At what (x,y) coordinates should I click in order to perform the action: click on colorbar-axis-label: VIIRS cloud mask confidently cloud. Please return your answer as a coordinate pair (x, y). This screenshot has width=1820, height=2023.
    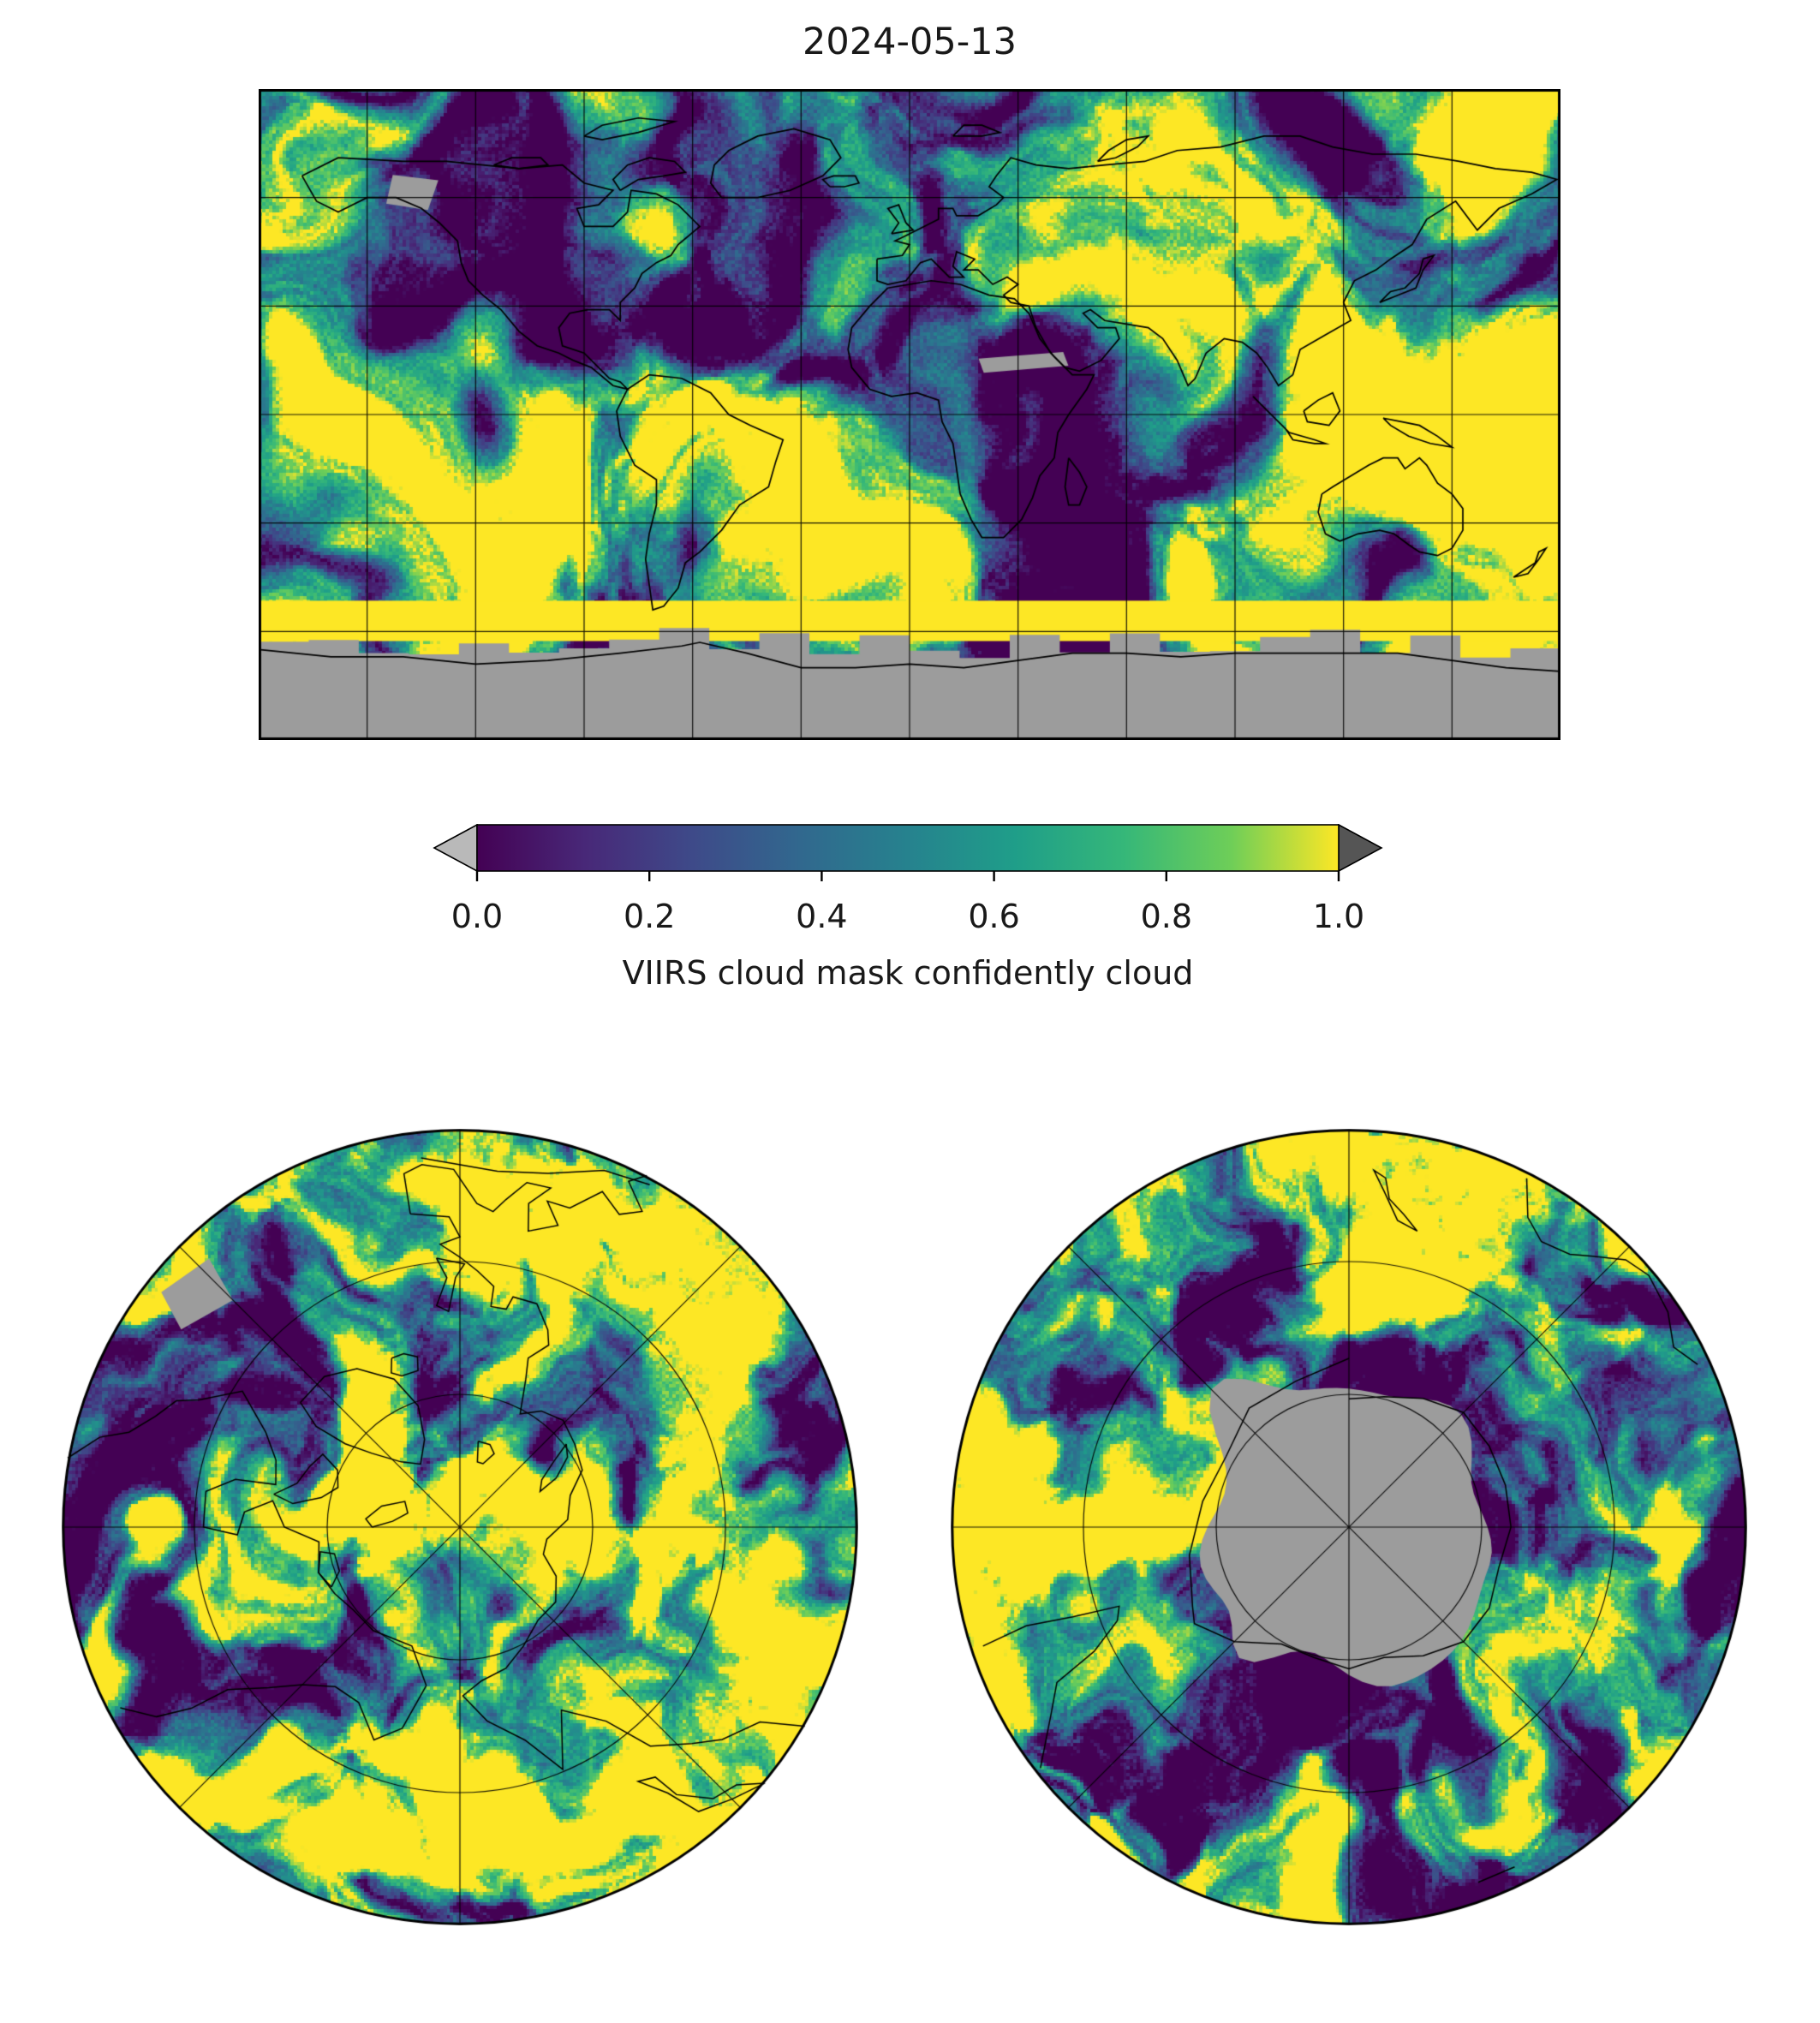
    Looking at the image, I should click on (908, 973).